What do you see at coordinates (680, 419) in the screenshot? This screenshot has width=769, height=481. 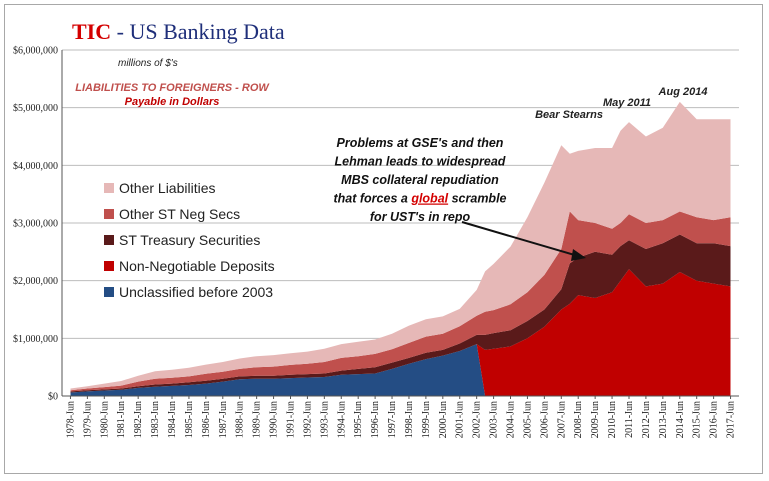 I see `x-tick-label: 2014-Jun` at bounding box center [680, 419].